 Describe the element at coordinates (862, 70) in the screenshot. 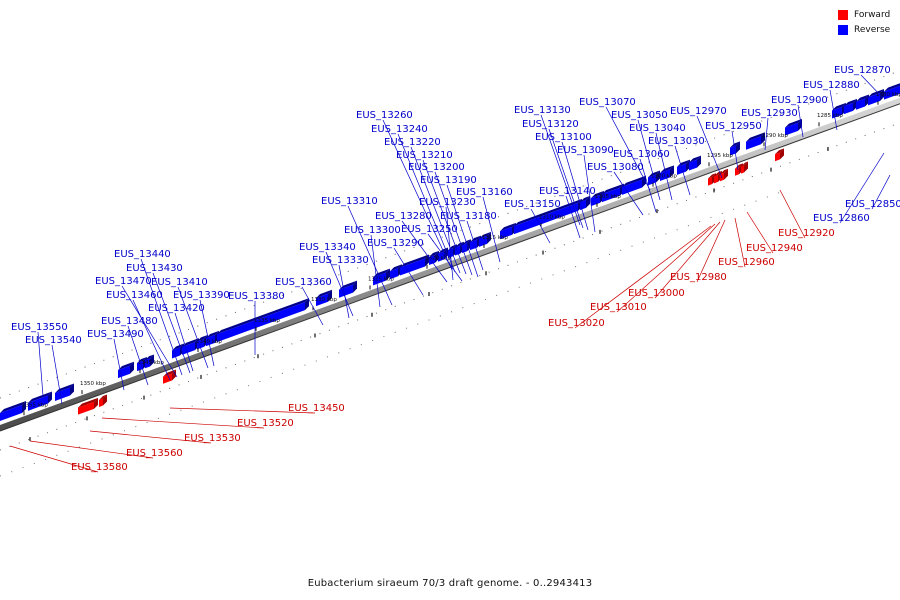

I see `reverse-gene-label: EUS_12870` at that location.